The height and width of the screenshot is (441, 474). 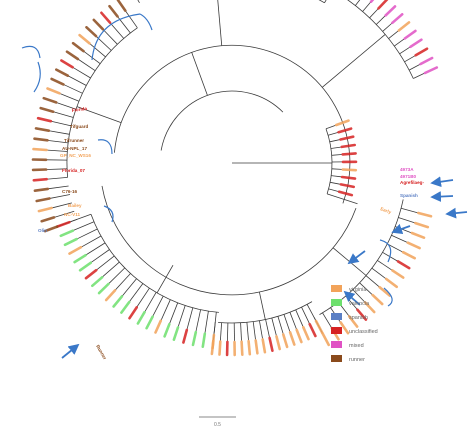 What do you see at coordinates (75, 155) in the screenshot?
I see `leaf-label: GP_NC_WS16` at bounding box center [75, 155].